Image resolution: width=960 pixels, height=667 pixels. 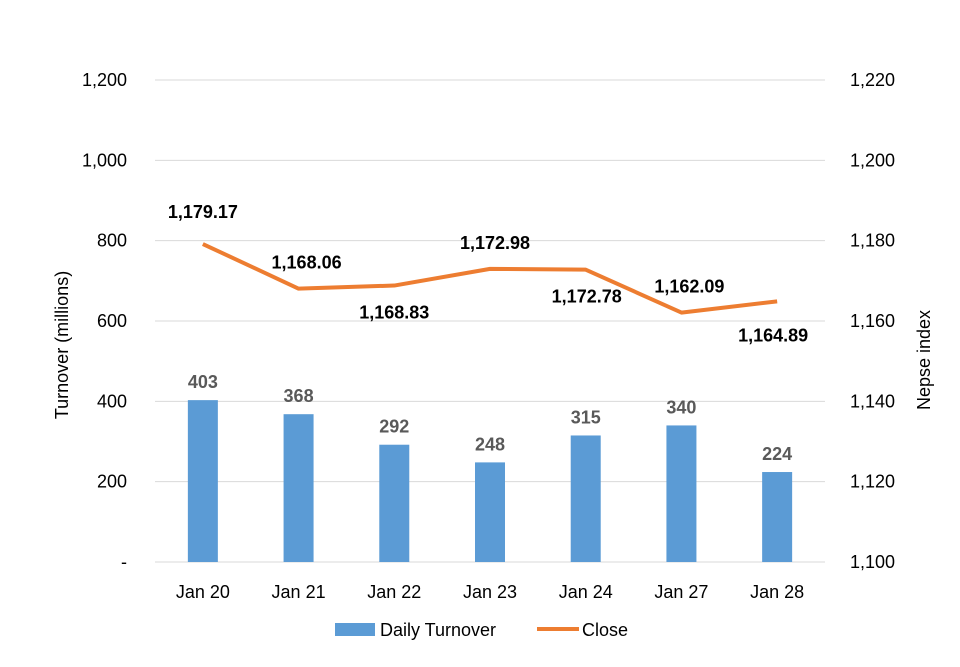 What do you see at coordinates (124, 562) in the screenshot?
I see `y-tick-label: -` at bounding box center [124, 562].